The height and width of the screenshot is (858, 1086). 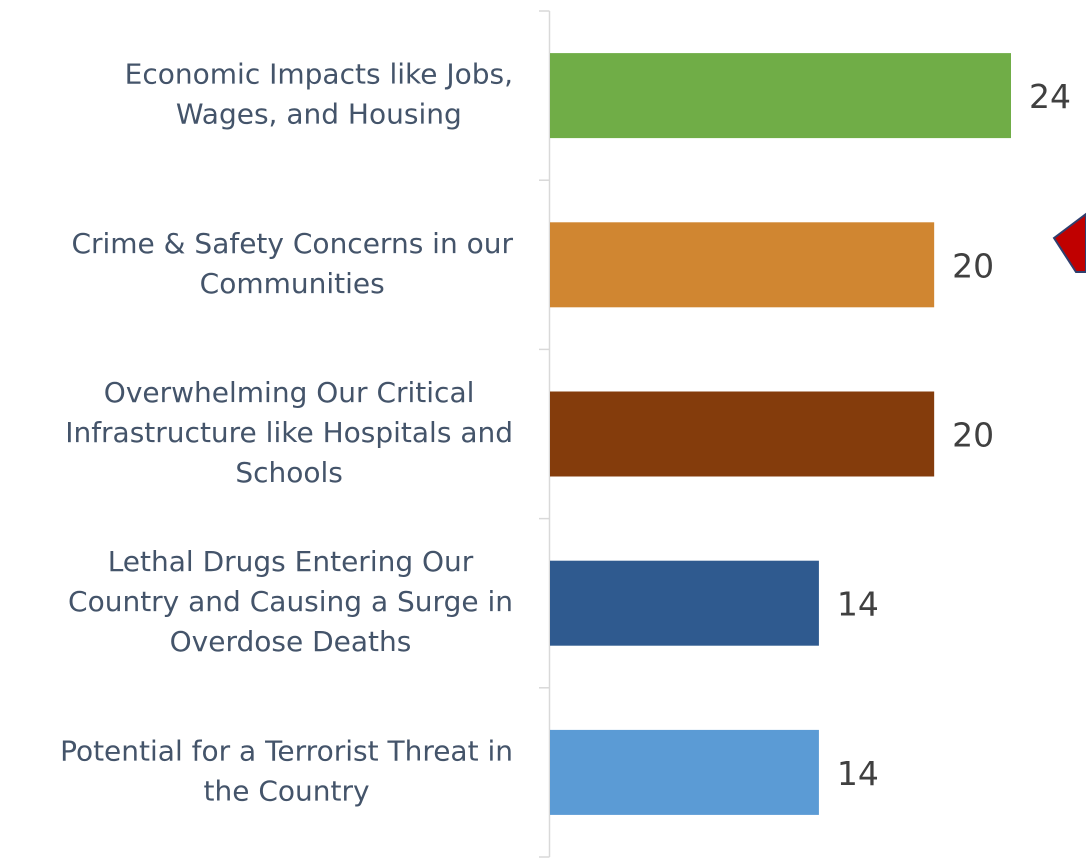 I want to click on category-label-line: Crime & Safety Concerns in our, so click(x=292, y=243).